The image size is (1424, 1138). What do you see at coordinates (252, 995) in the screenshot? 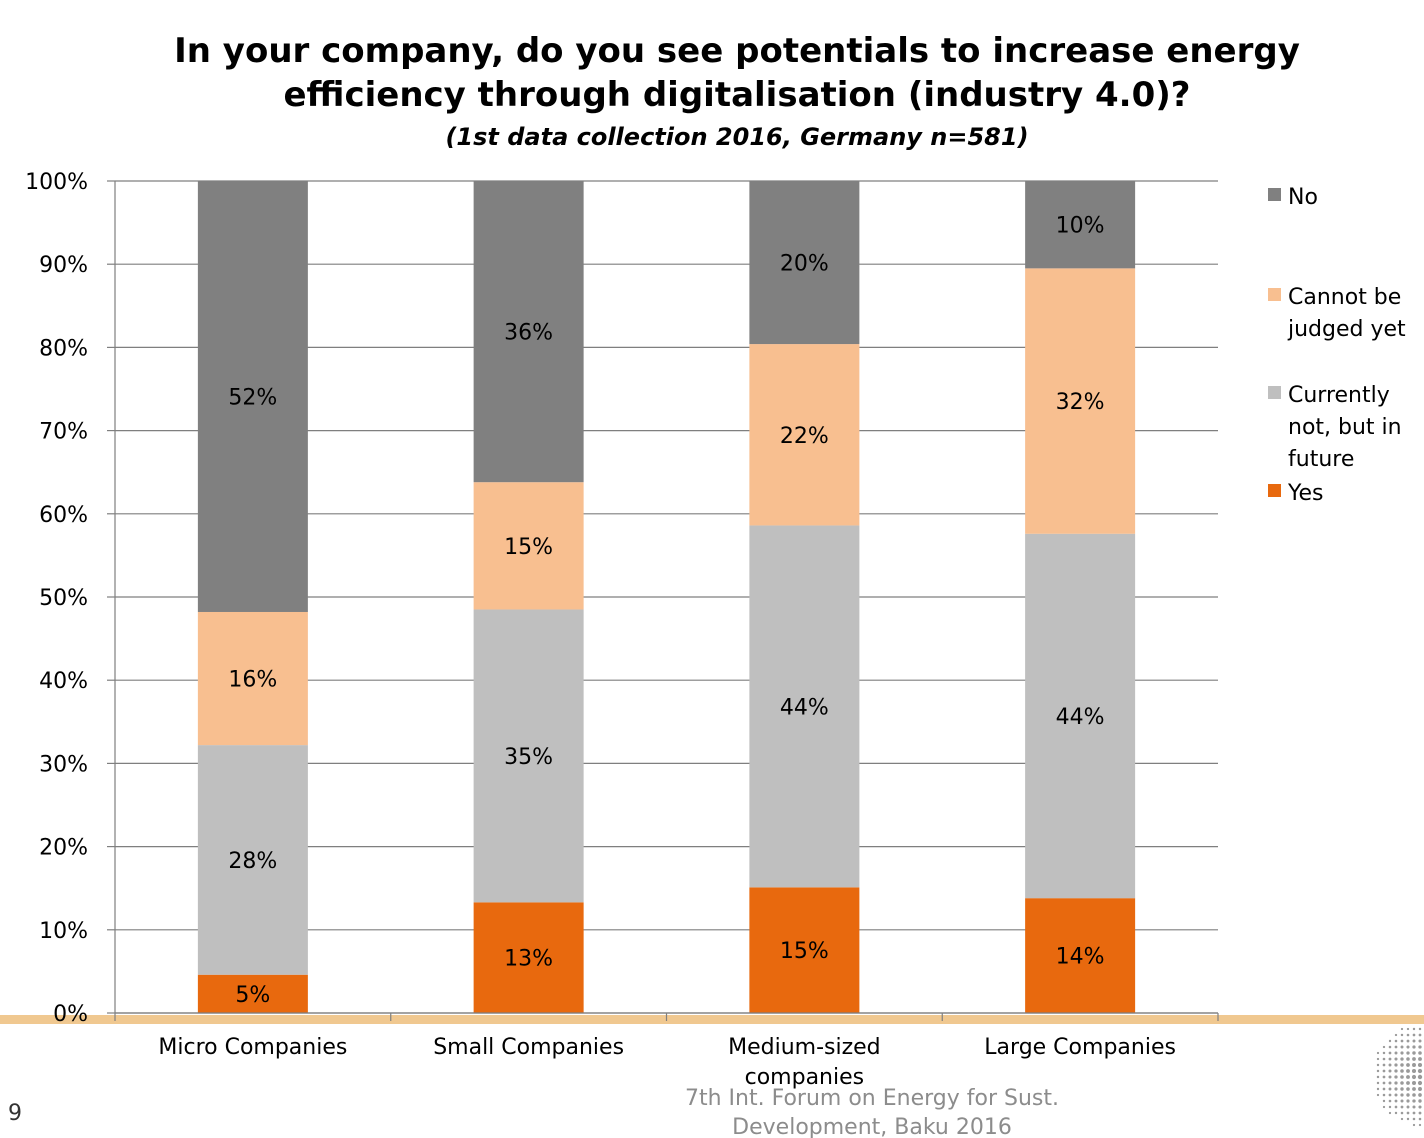
I see `data-label: 5%` at bounding box center [252, 995].